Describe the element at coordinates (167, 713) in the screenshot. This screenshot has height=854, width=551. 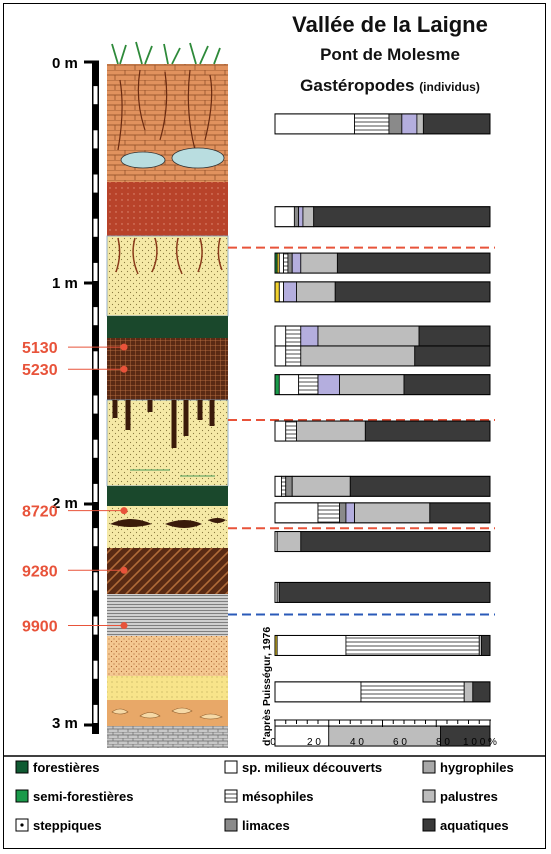
I see `gravel-pebbles` at that location.